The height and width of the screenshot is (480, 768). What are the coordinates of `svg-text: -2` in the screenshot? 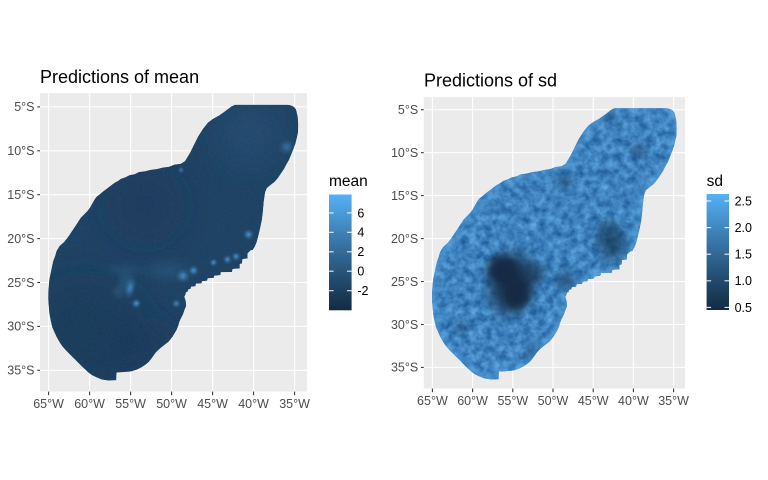 It's located at (362, 291).